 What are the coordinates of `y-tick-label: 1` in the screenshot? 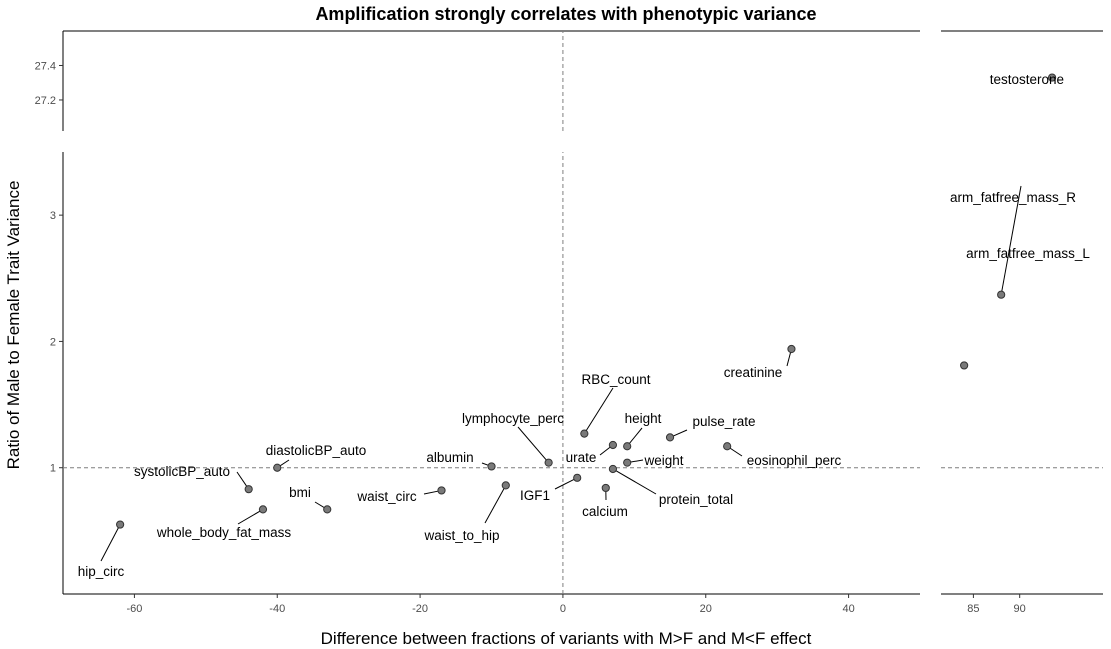 It's located at (53, 469).